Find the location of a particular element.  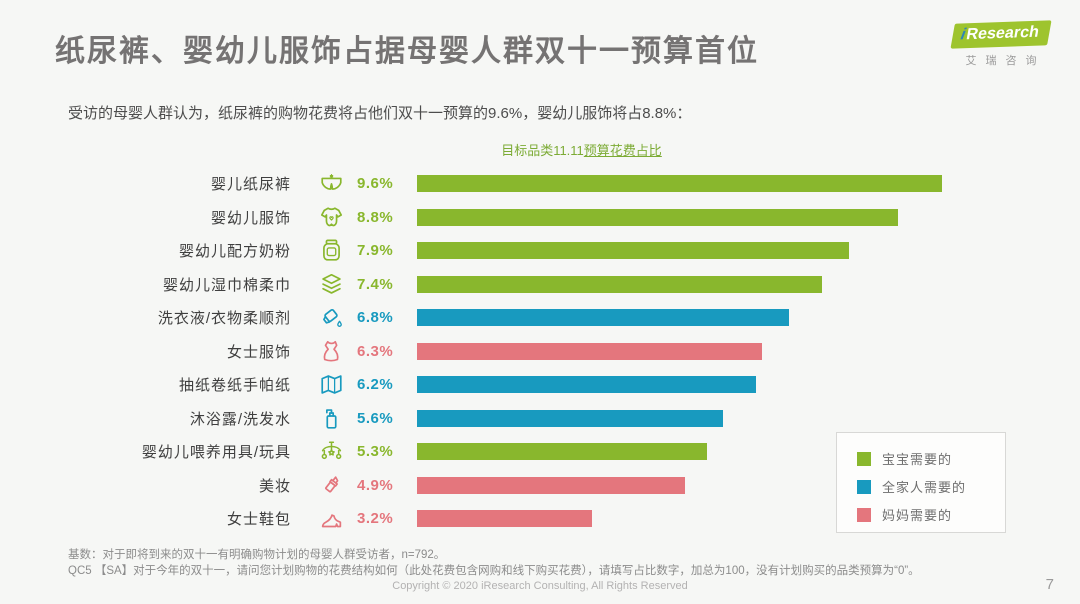

category-label: 婴幼儿湿巾棉柔巾 is located at coordinates (226, 285).